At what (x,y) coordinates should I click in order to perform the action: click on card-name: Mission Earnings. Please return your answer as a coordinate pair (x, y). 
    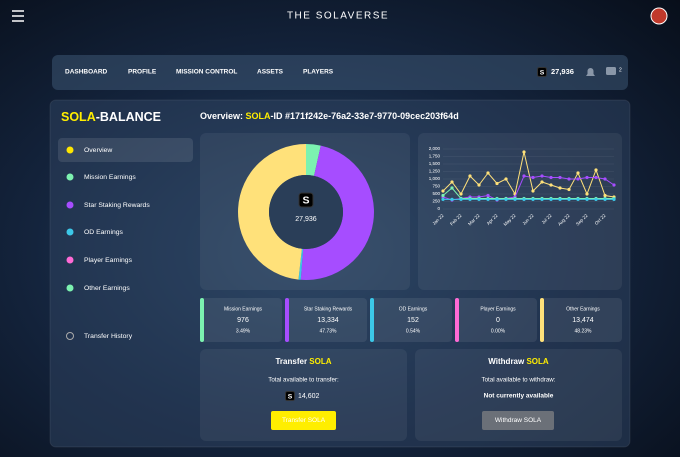
    Looking at the image, I should click on (243, 309).